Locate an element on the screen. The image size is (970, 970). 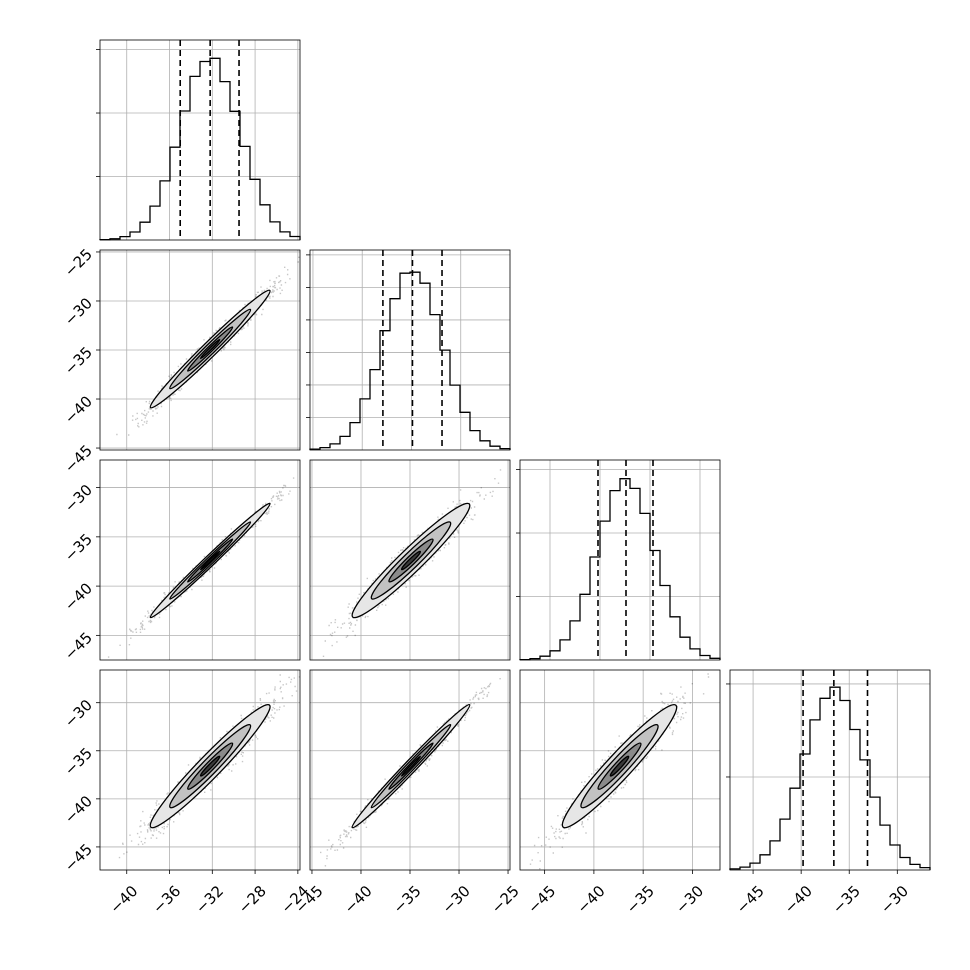
scatter-panel-4-1: −30 −35 −40 −45 is located at coordinates (181, 772).